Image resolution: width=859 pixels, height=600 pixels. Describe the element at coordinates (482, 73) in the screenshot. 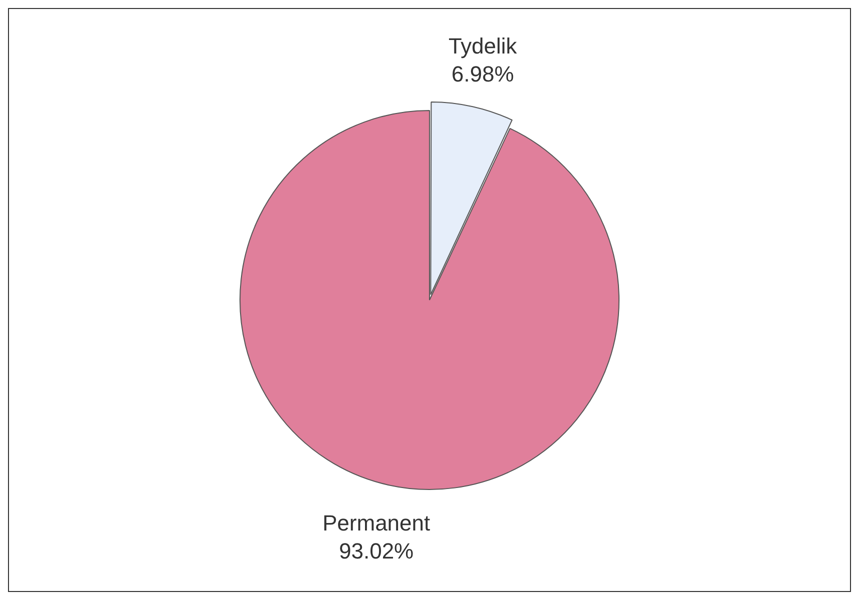

I see `data-label: 6.98%` at that location.